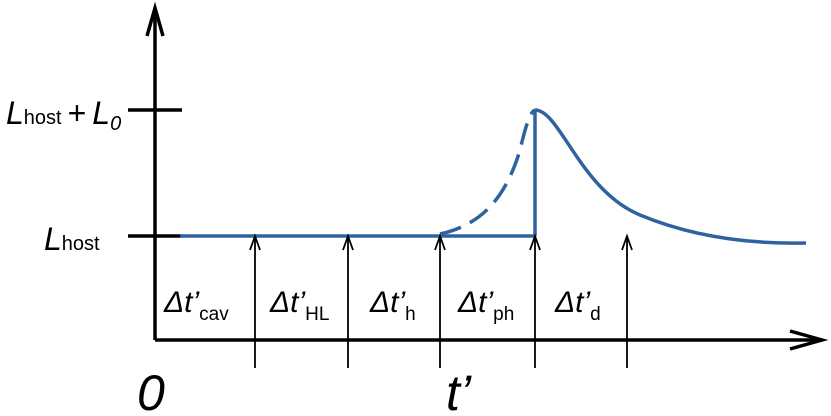  I want to click on interval-label: Δt’d, so click(577, 305).